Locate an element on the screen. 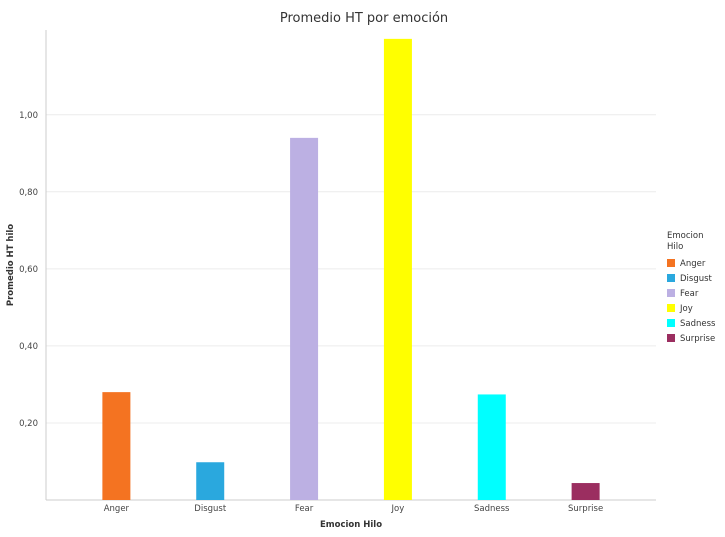 This screenshot has height=537, width=725. y-axis-title: Promedio HT hilo is located at coordinates (11, 265).